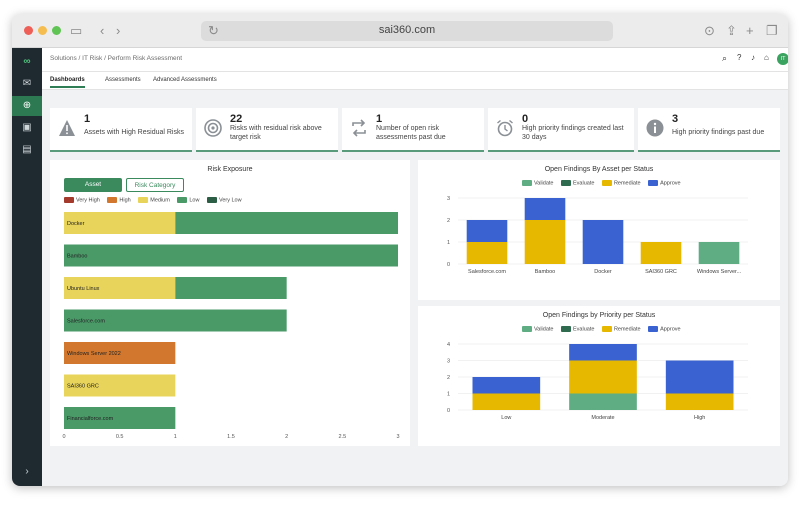 This screenshot has height=514, width=800. Describe the element at coordinates (134, 132) in the screenshot. I see `kpi-label: Assets with High Residual Risks` at that location.